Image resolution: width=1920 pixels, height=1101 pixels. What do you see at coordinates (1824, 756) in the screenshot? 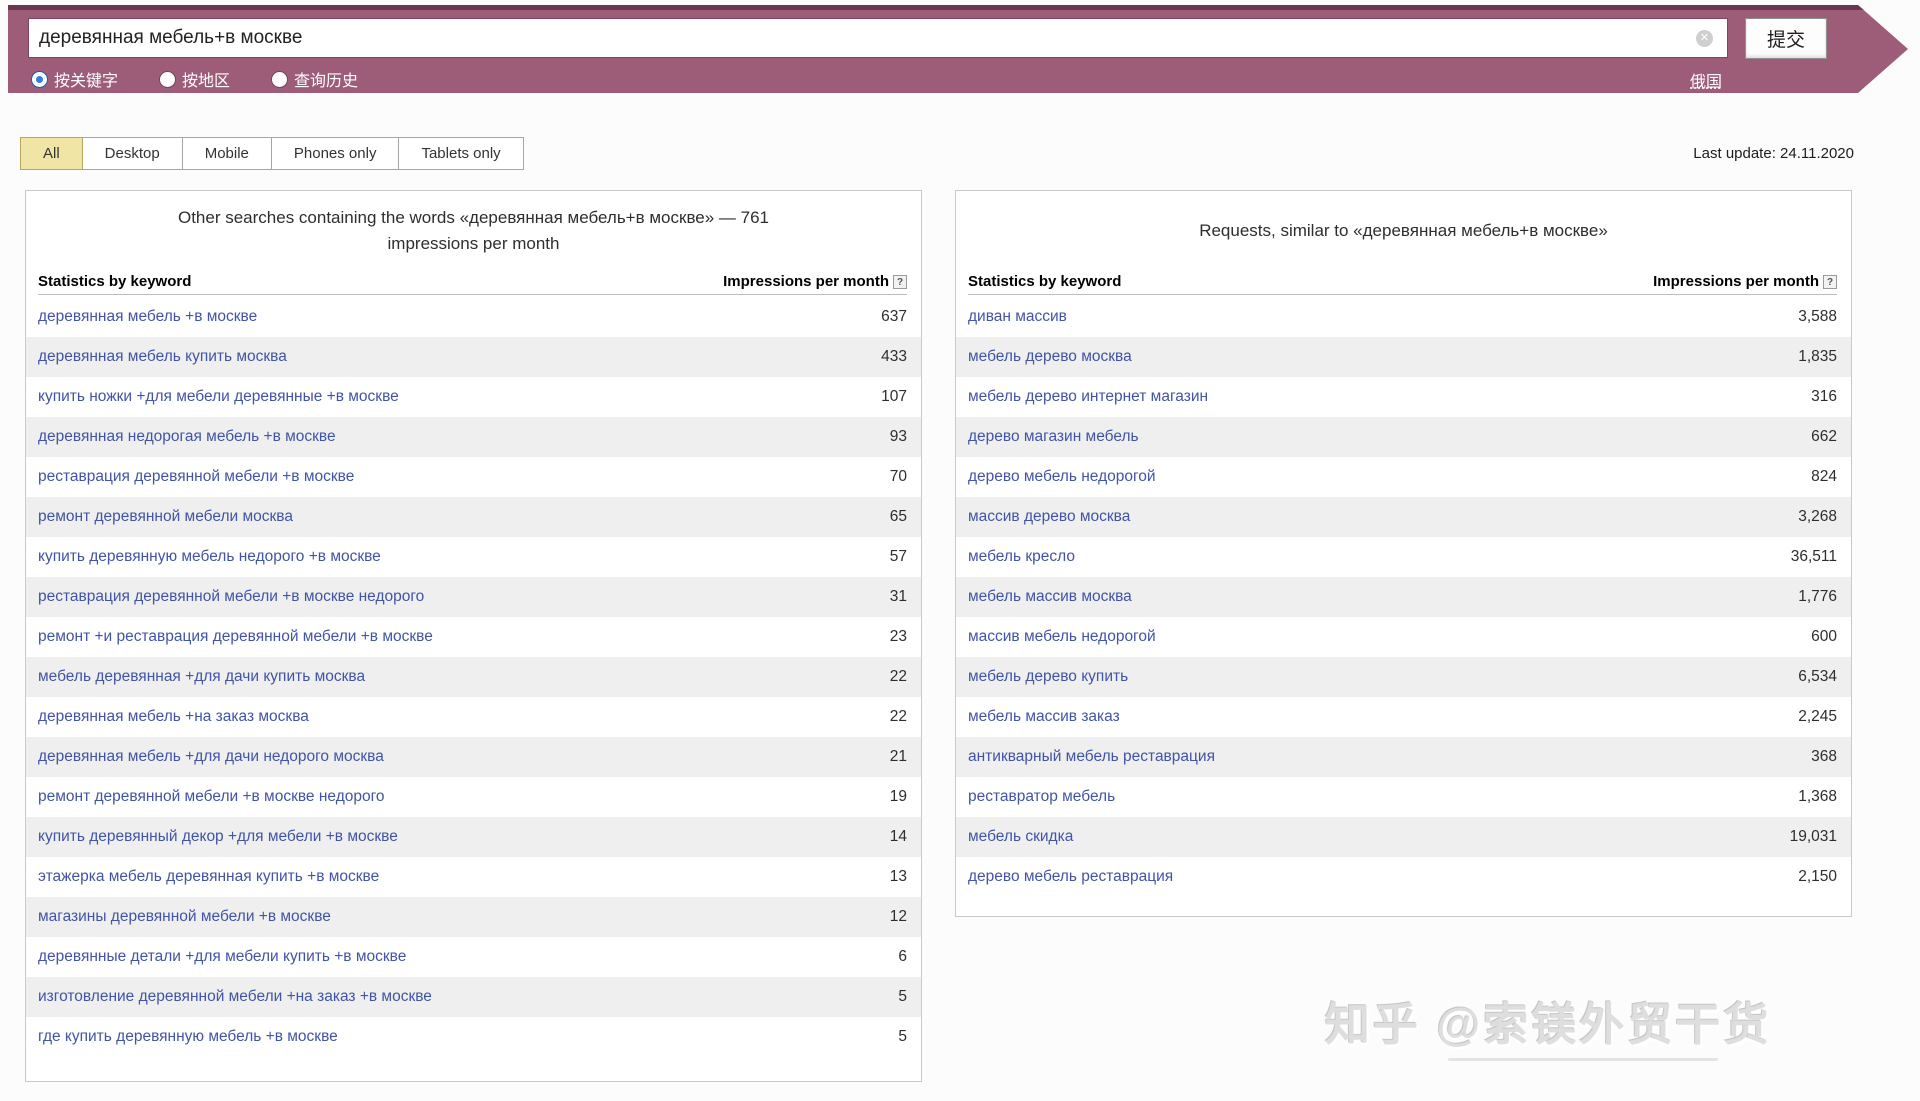
I see `impressions-value: 368` at bounding box center [1824, 756].